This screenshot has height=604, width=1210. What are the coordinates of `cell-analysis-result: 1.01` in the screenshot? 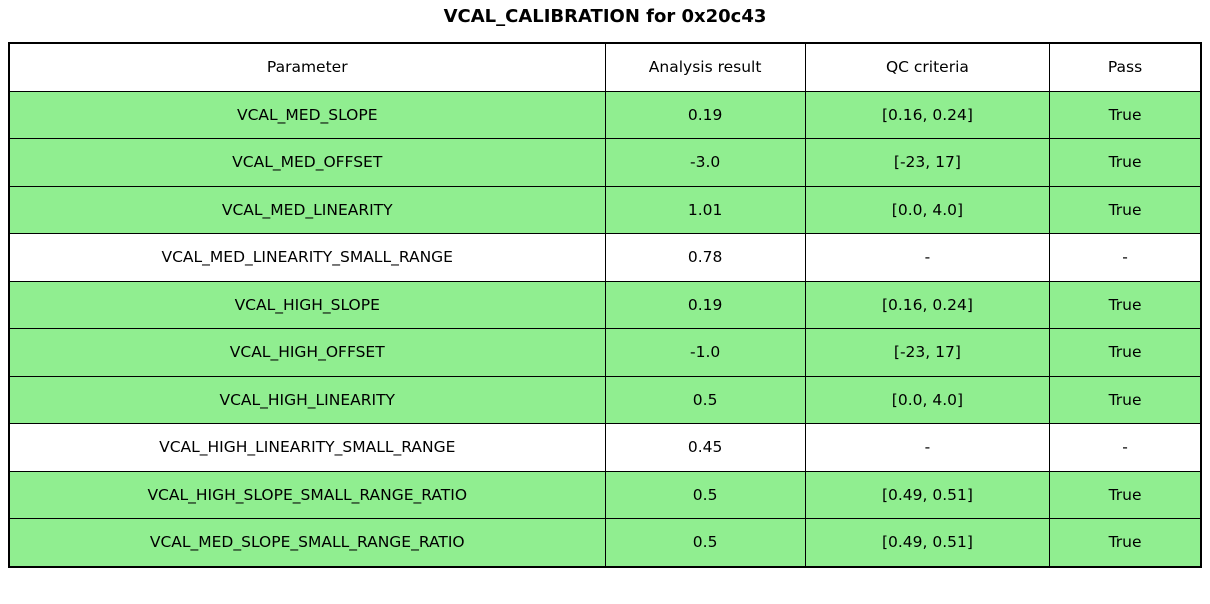 It's located at (705, 209).